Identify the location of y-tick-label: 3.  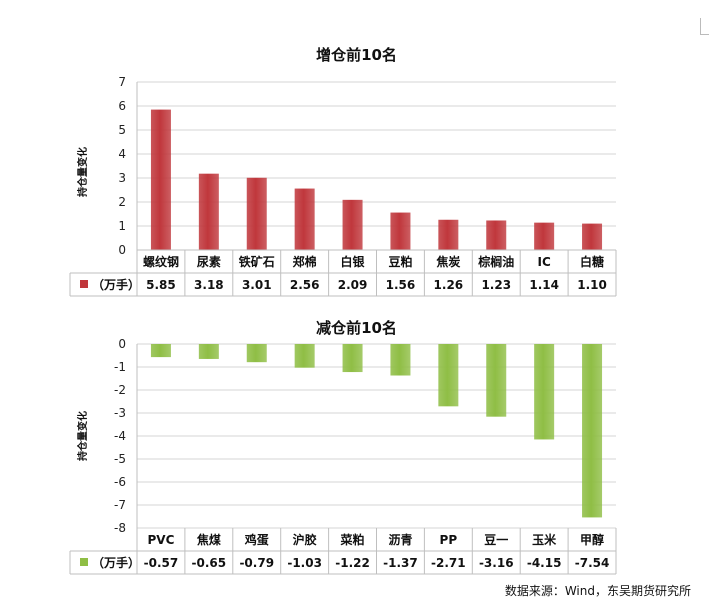
(122, 178).